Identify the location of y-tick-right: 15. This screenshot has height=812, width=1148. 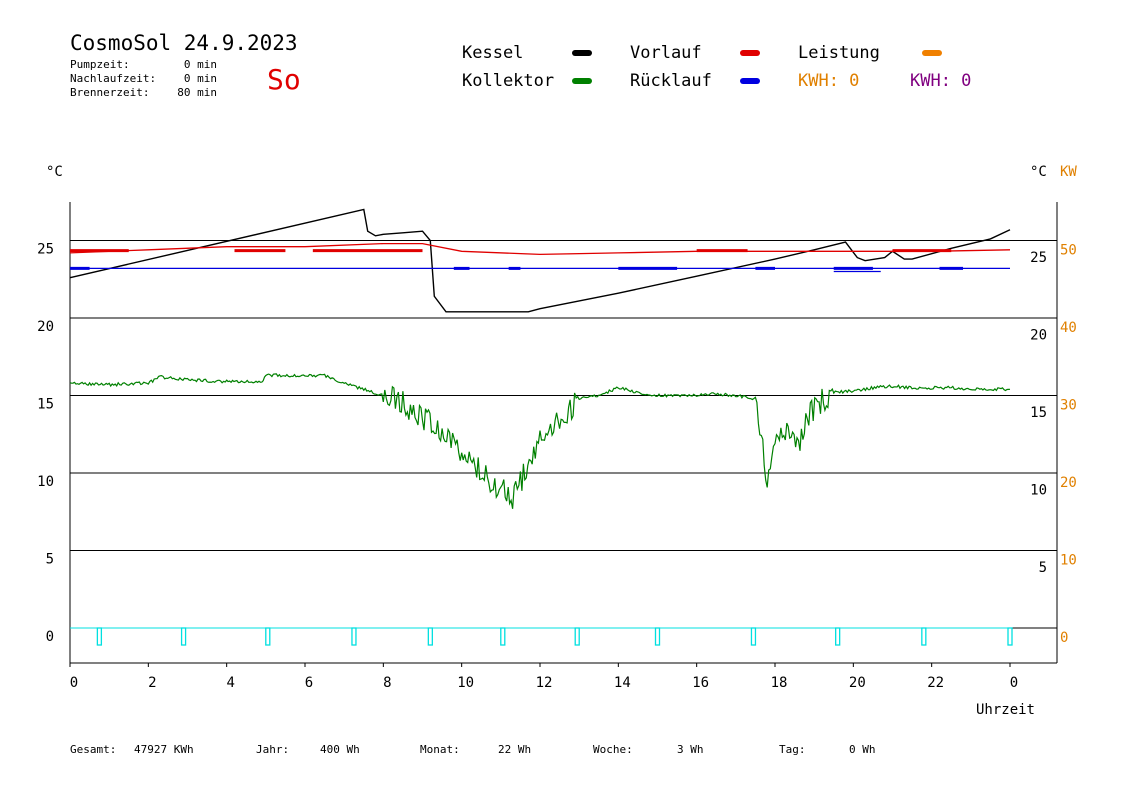
(1038, 413).